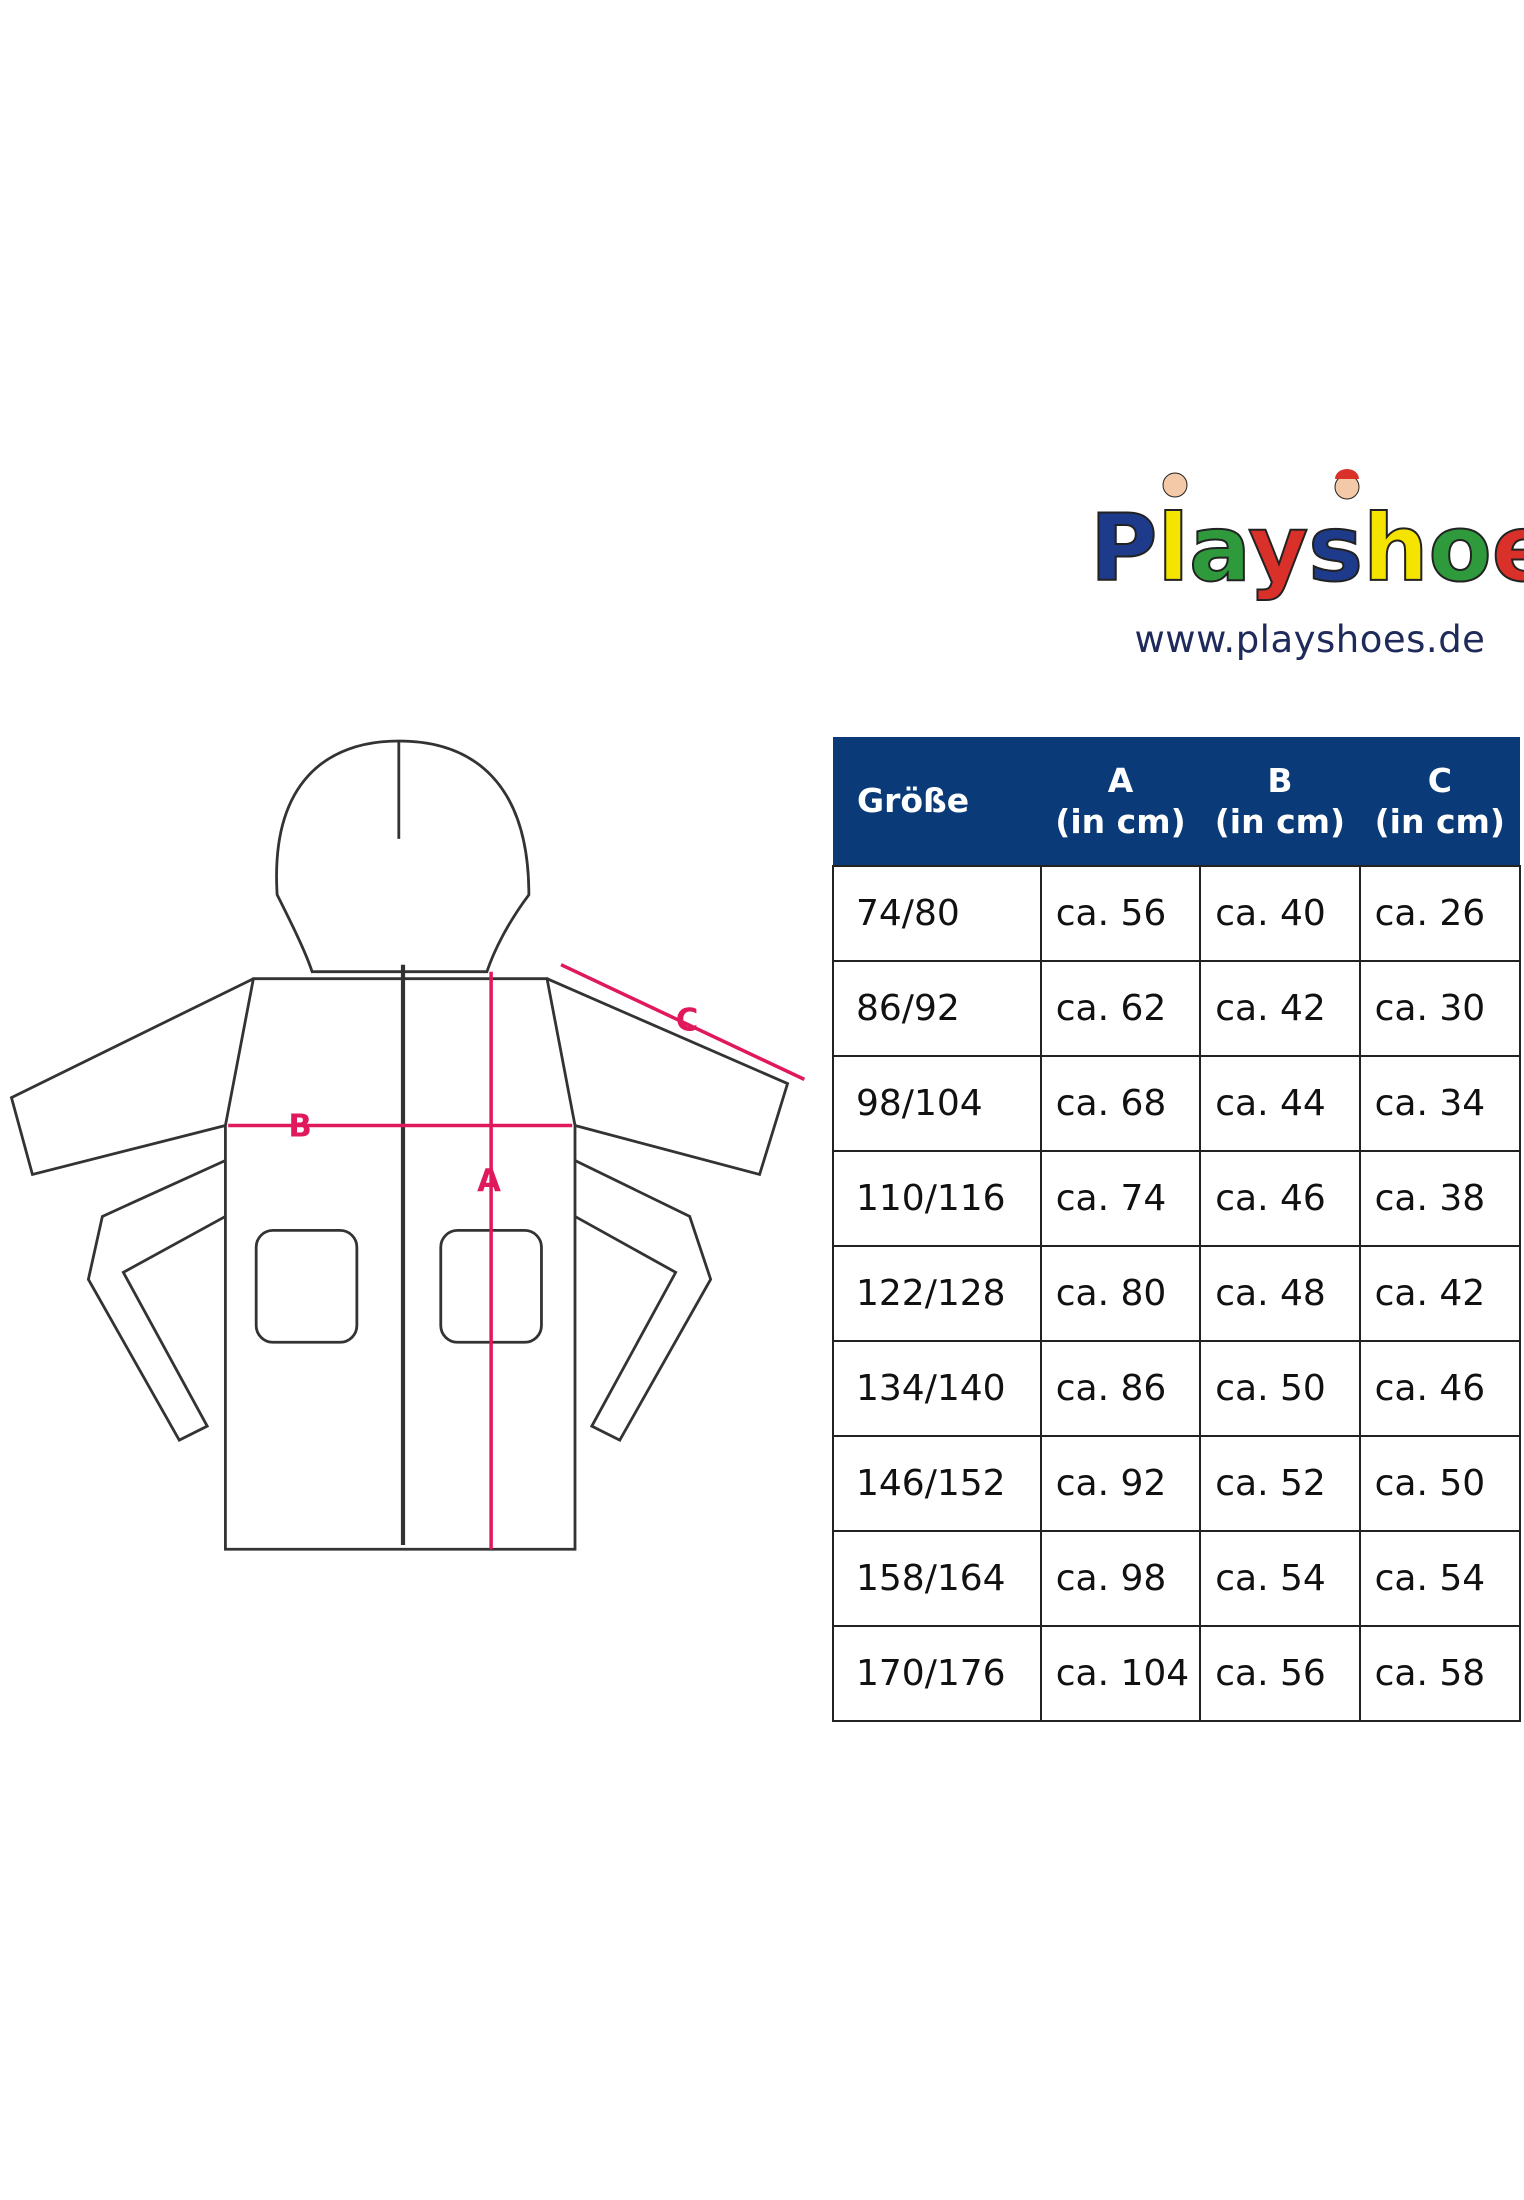  I want to click on body, so click(400, 1264).